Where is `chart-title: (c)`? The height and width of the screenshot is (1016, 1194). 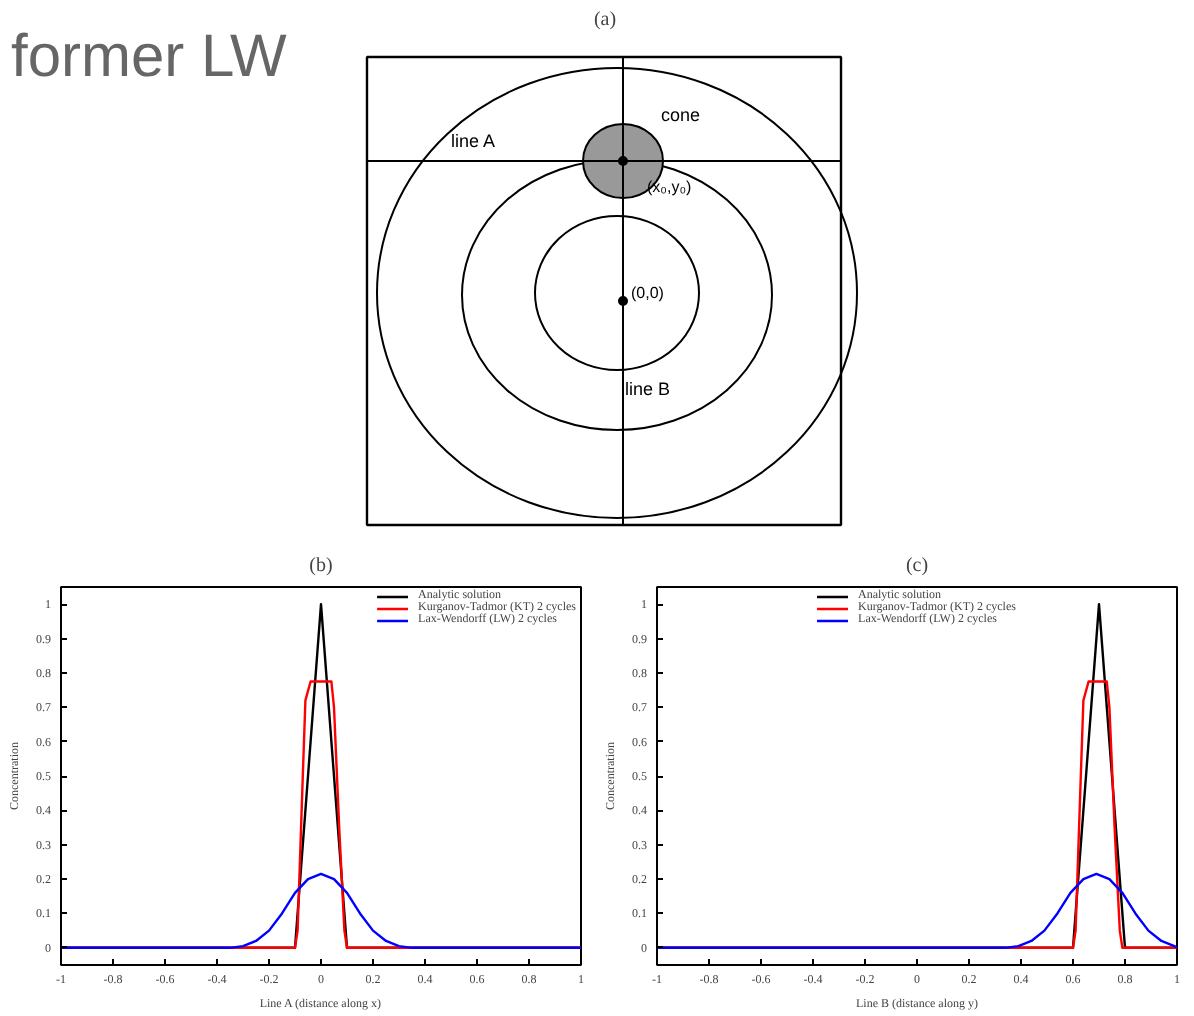 chart-title: (c) is located at coordinates (917, 566).